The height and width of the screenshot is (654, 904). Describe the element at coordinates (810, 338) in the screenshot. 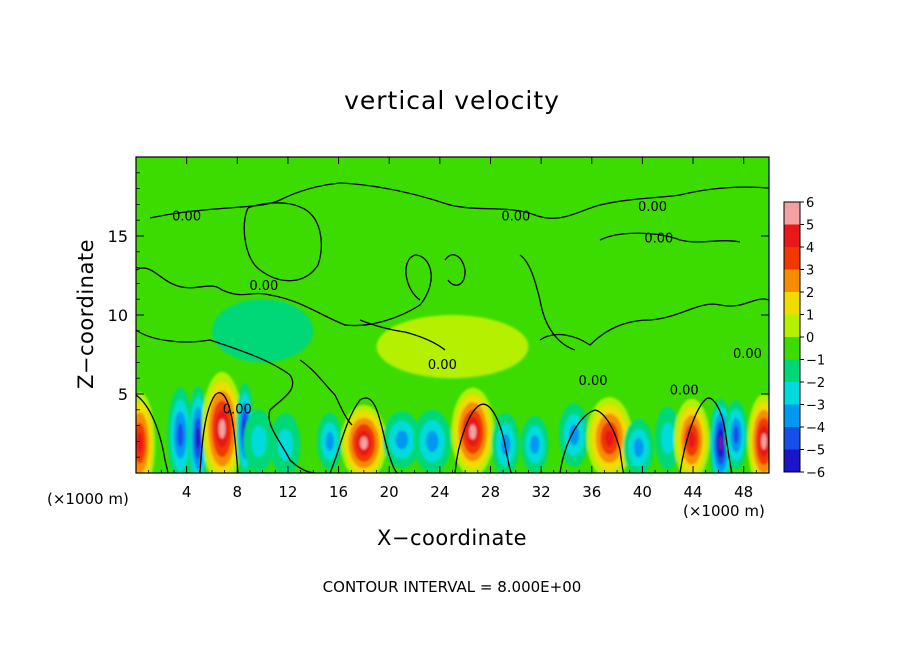

I see `colorbar-label-6: 0` at that location.